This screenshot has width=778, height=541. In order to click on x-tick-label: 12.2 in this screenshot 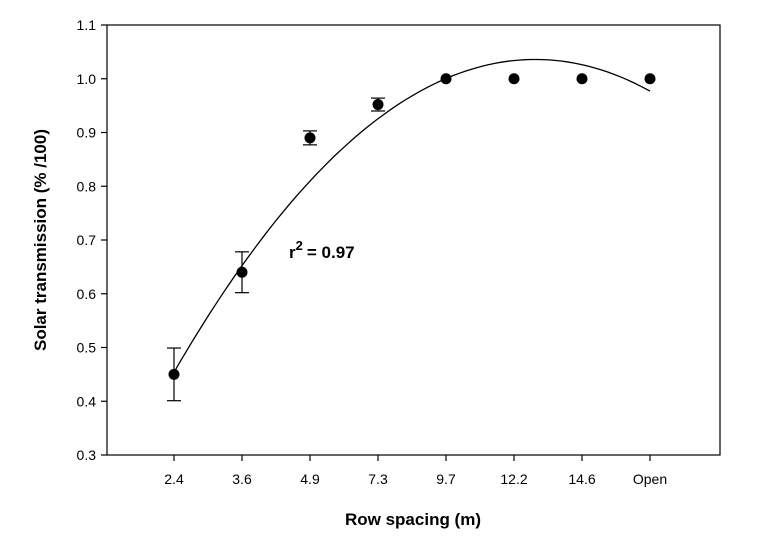, I will do `click(513, 479)`.